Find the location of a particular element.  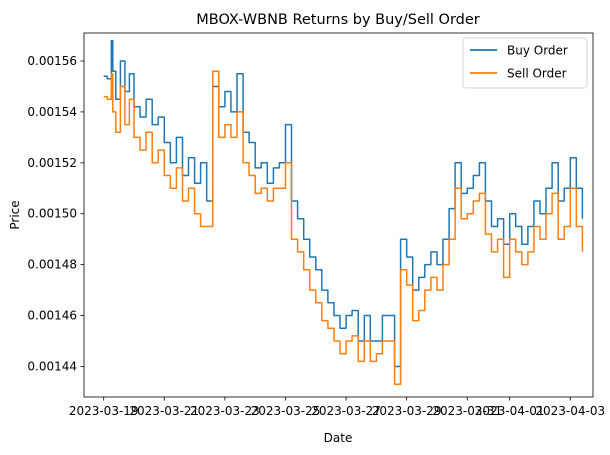

x-tick-label: 2023-03-25 is located at coordinates (286, 411).